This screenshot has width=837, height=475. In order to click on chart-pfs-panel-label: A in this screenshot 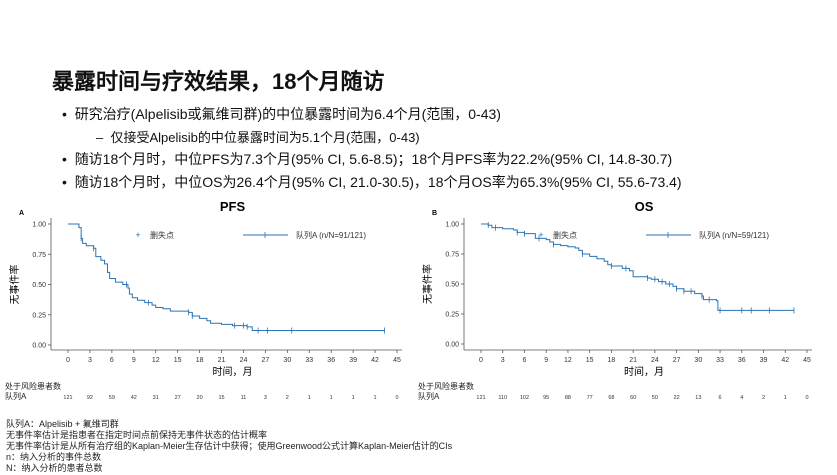, I will do `click(21, 213)`.